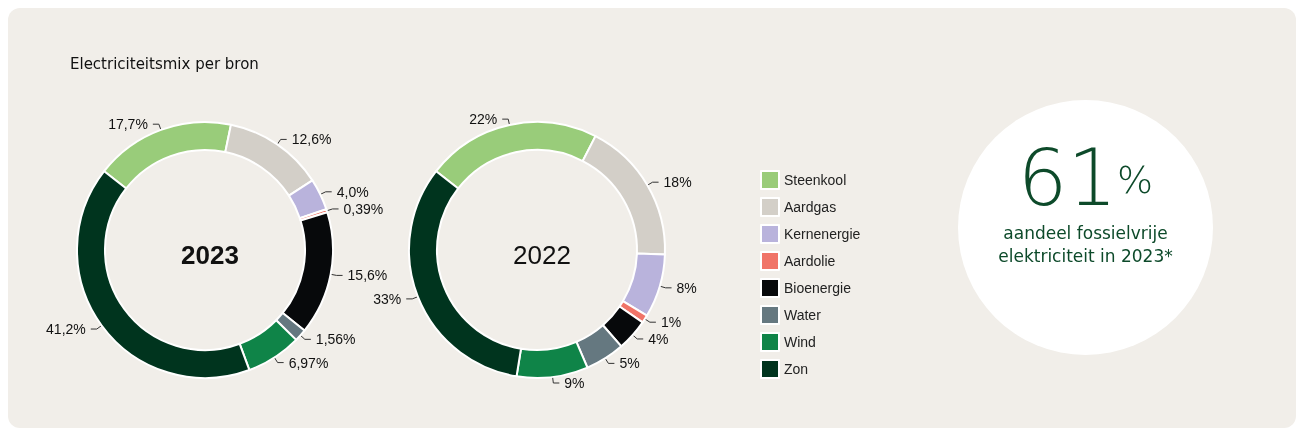  Describe the element at coordinates (311, 139) in the screenshot. I see `data-label: 12,6%` at that location.